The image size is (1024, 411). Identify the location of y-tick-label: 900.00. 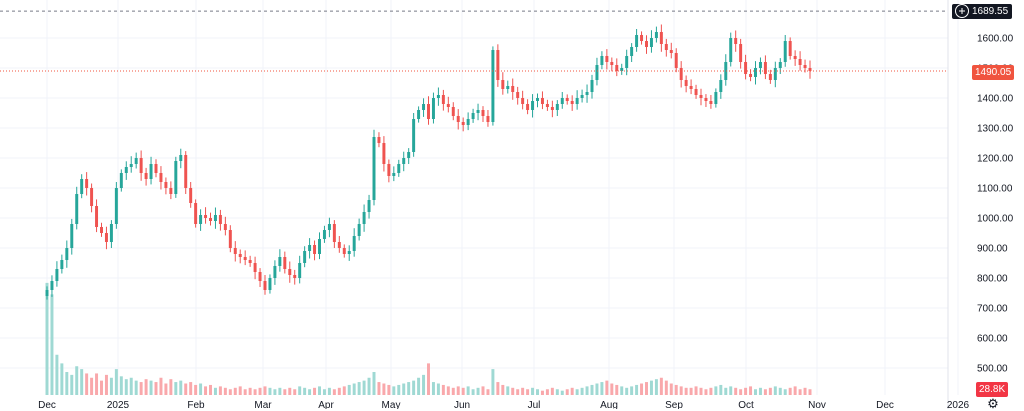
(992, 249).